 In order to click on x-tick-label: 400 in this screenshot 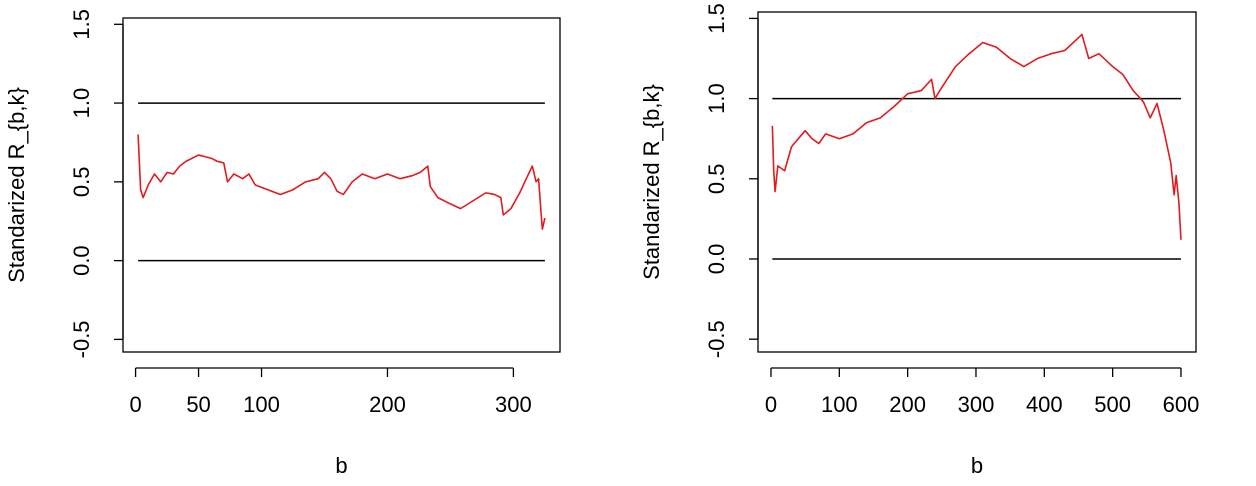, I will do `click(1044, 404)`.